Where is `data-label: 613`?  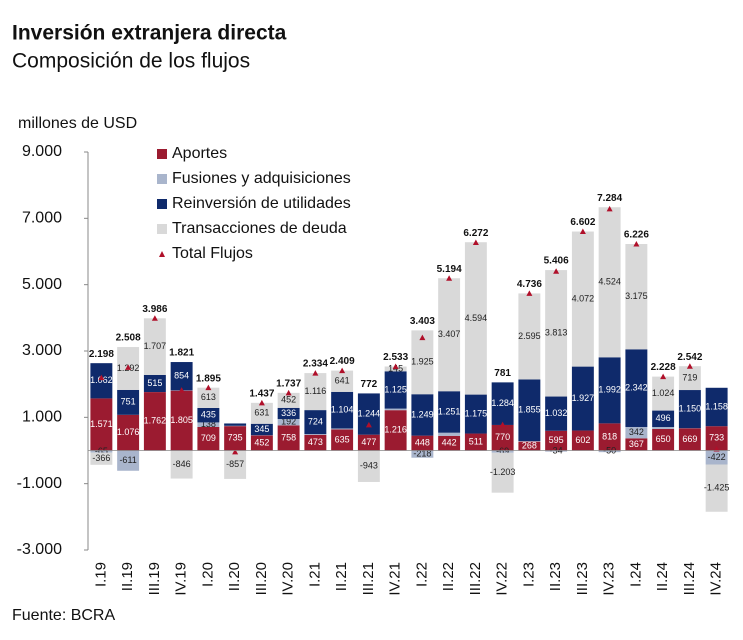 data-label: 613 is located at coordinates (208, 397).